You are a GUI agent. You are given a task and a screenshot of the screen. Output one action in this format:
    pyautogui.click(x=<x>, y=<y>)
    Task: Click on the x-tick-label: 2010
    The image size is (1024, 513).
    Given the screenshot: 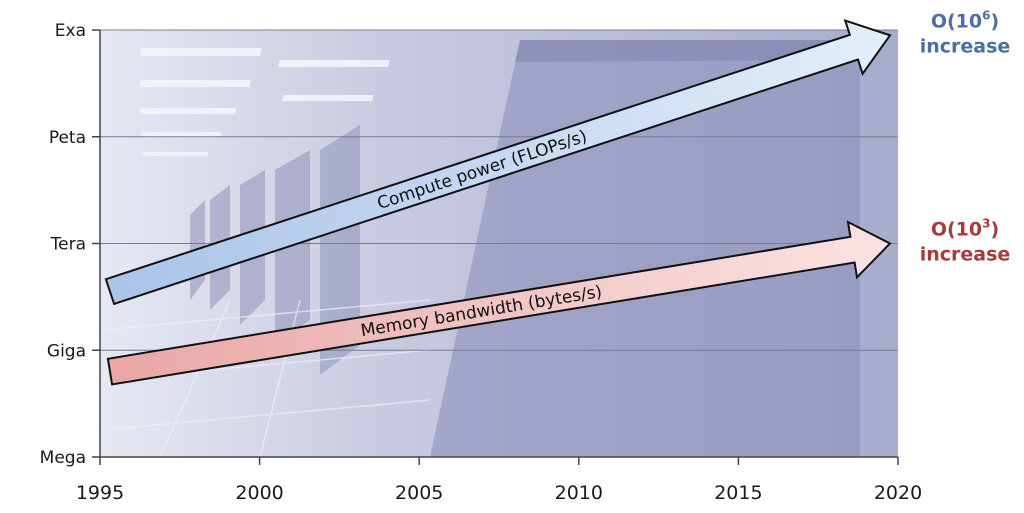 What is the action you would take?
    pyautogui.click(x=579, y=493)
    